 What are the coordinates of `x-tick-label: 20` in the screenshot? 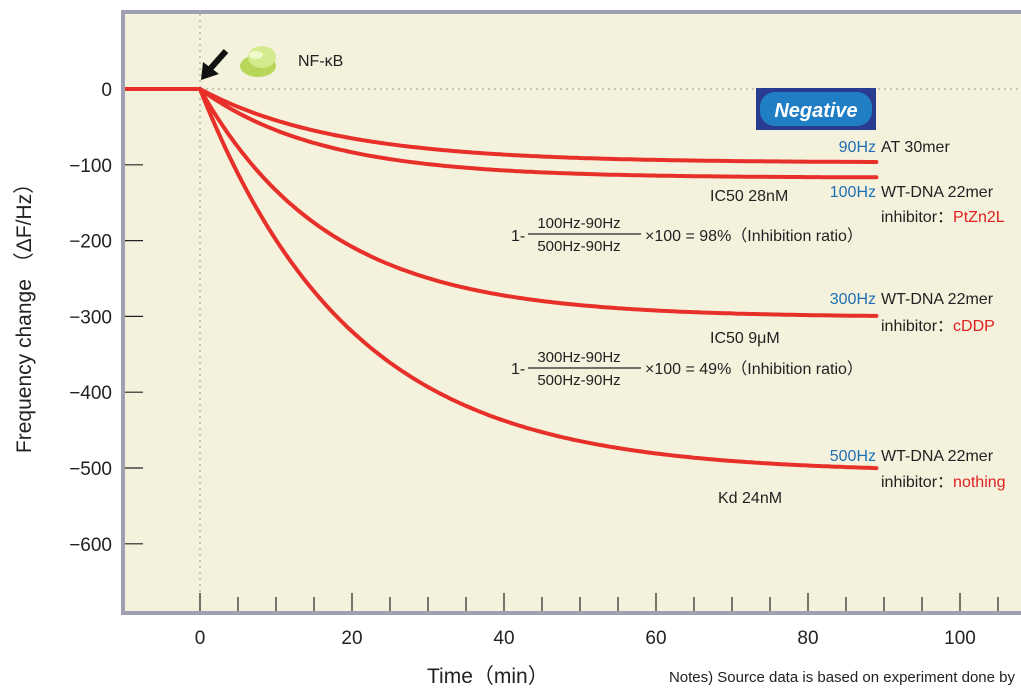 It's located at (351, 638).